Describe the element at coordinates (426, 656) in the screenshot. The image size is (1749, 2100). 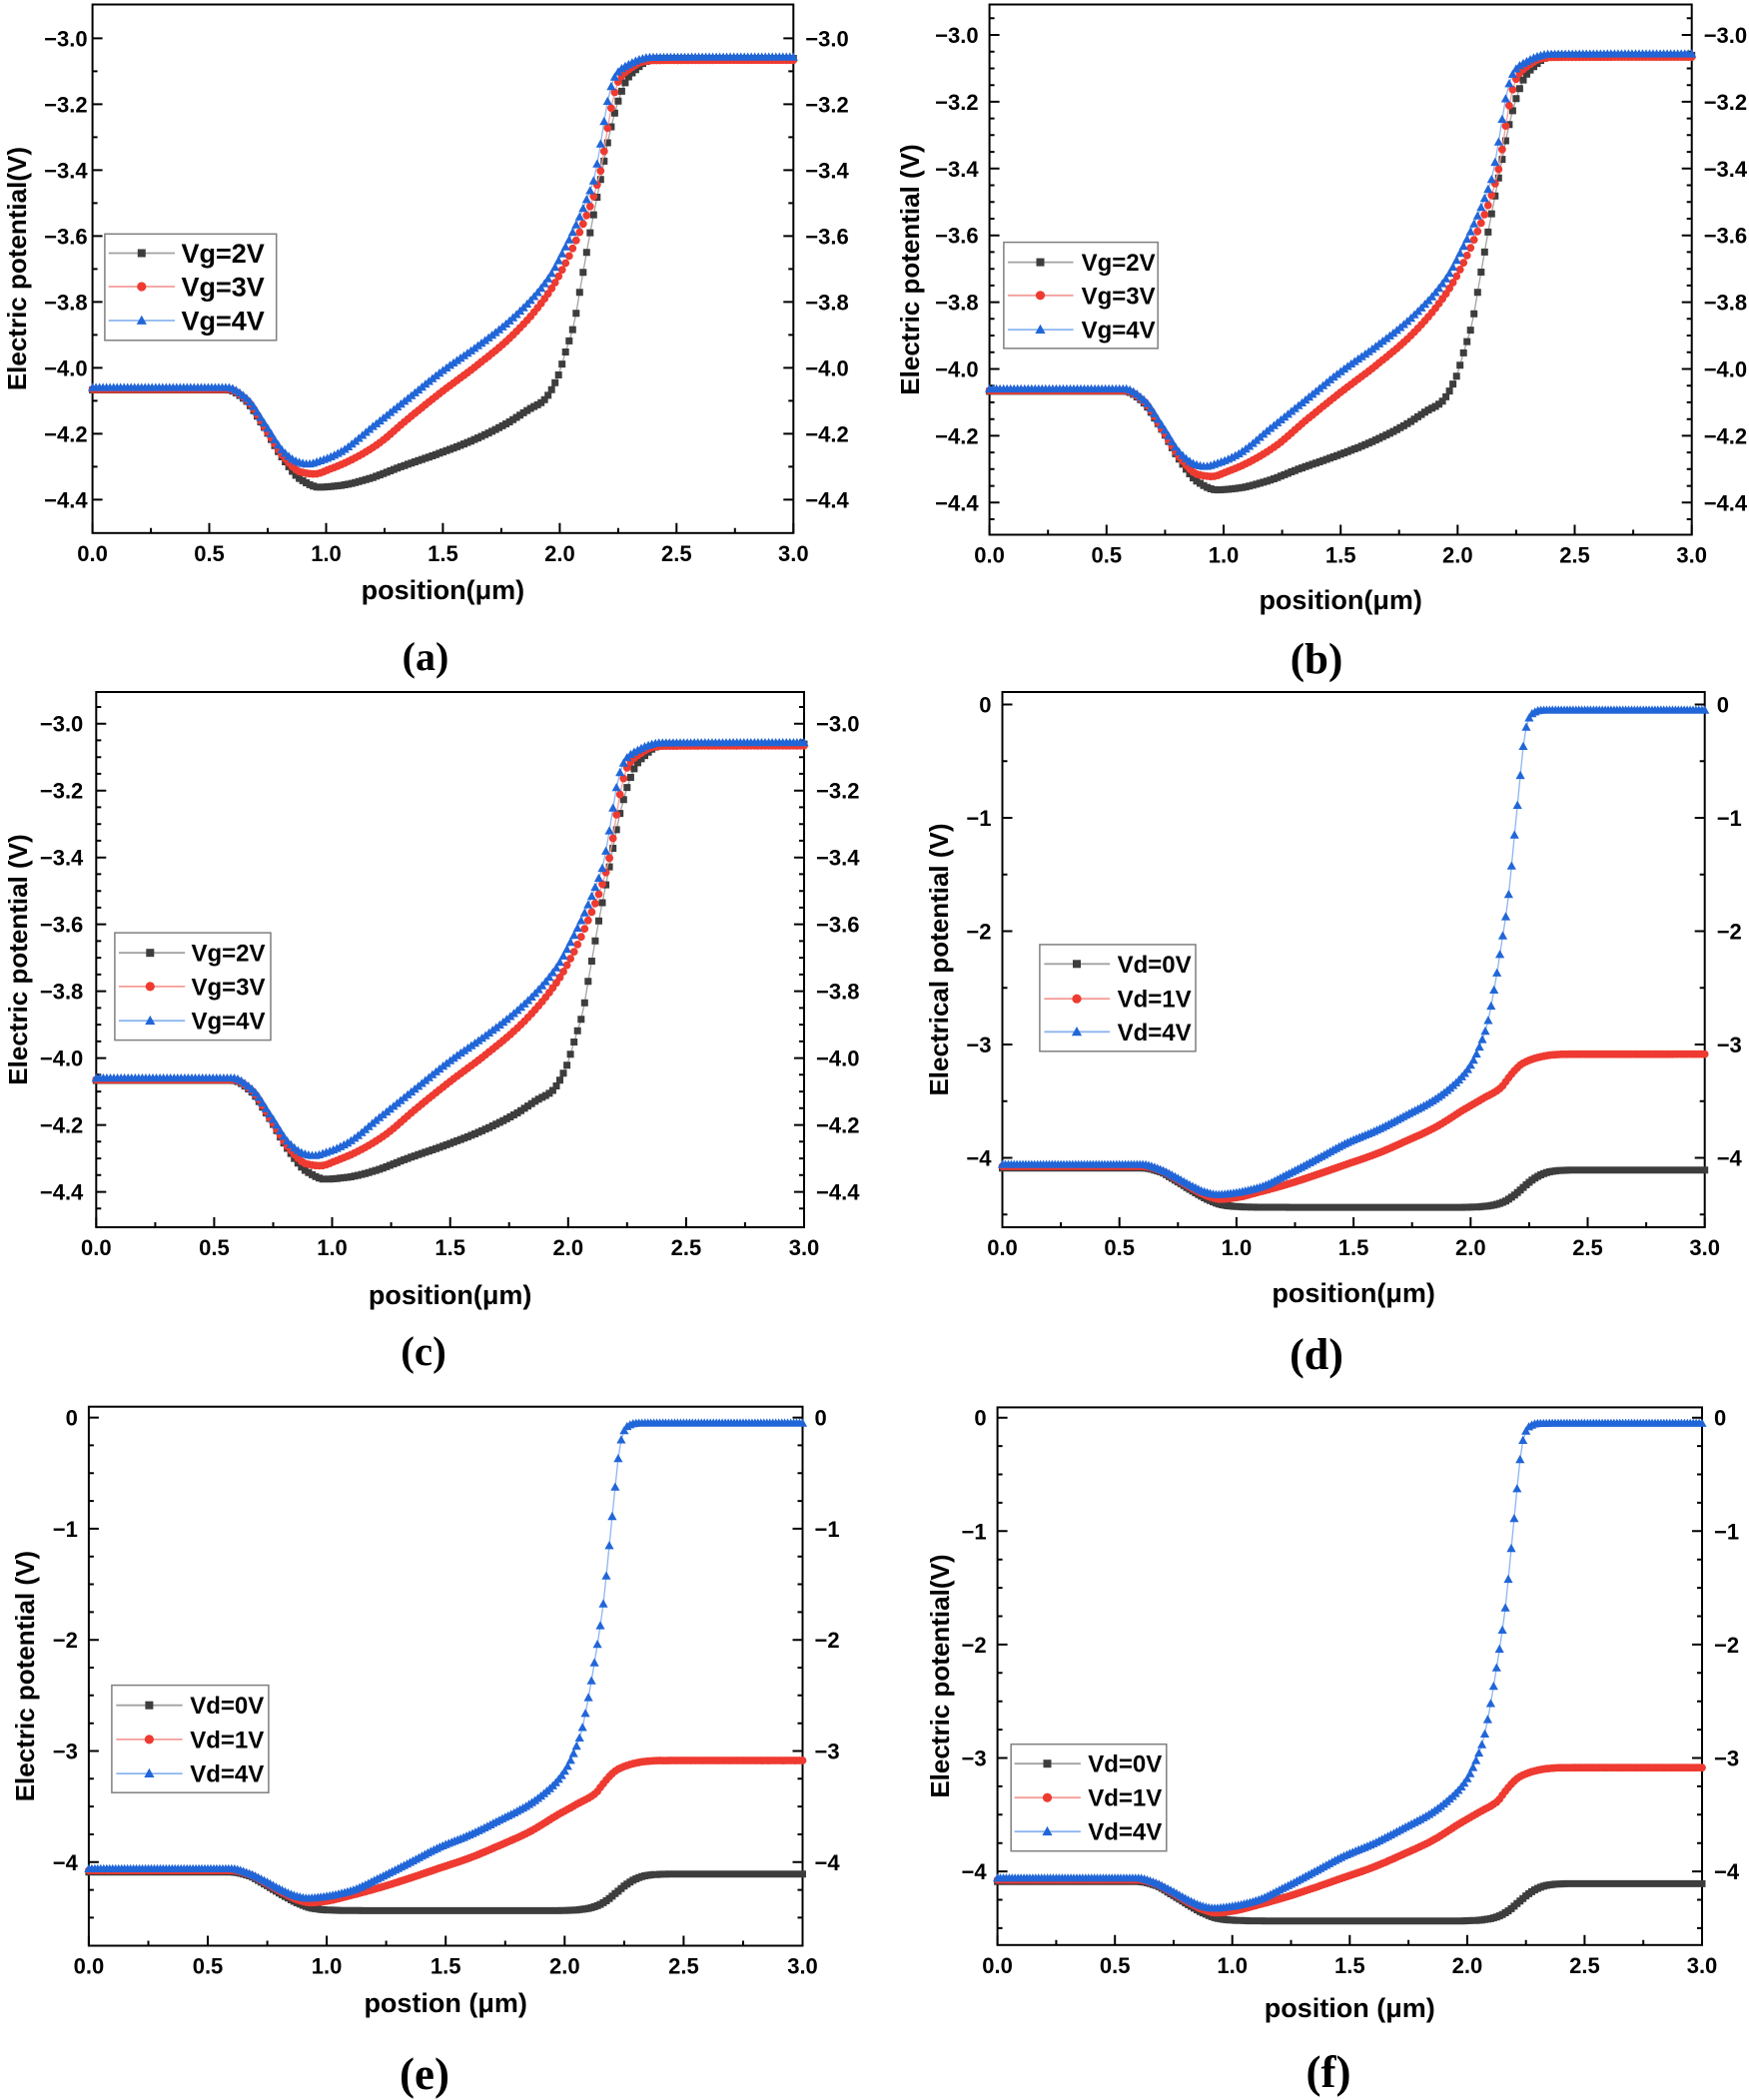
I see `svg-text: (a)` at that location.